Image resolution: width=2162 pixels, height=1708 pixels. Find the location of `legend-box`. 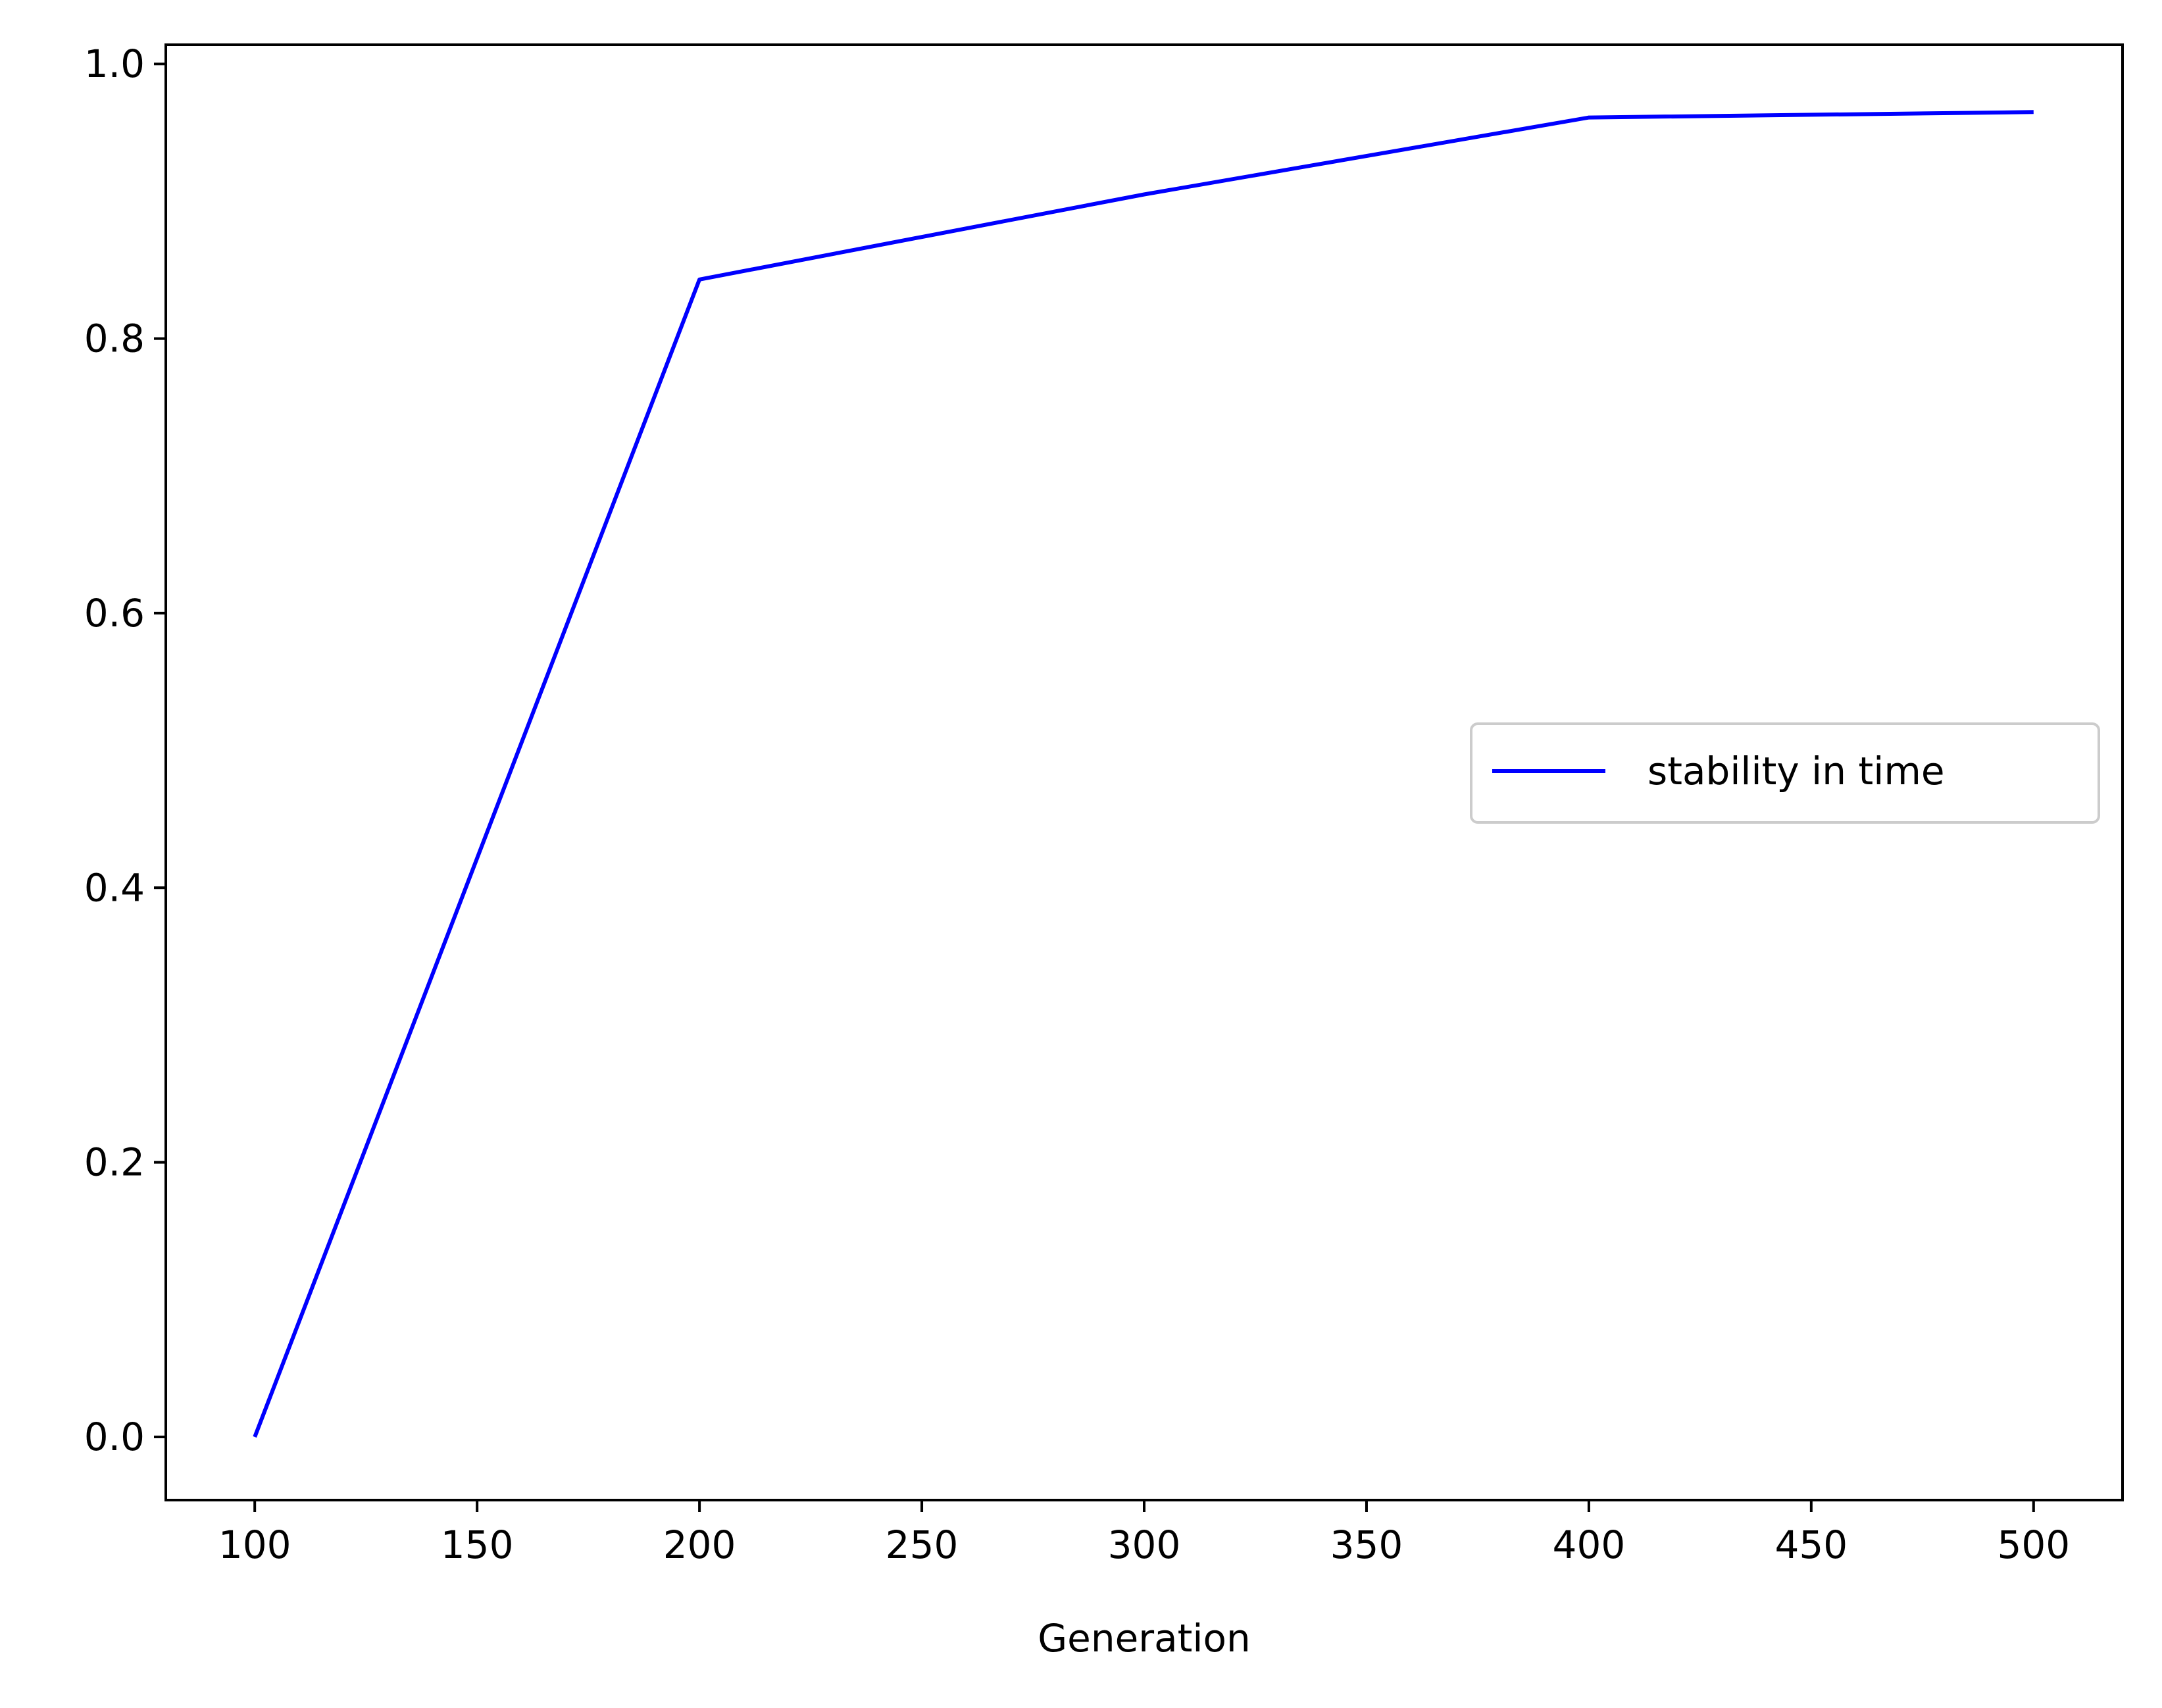

legend-box is located at coordinates (1785, 773).